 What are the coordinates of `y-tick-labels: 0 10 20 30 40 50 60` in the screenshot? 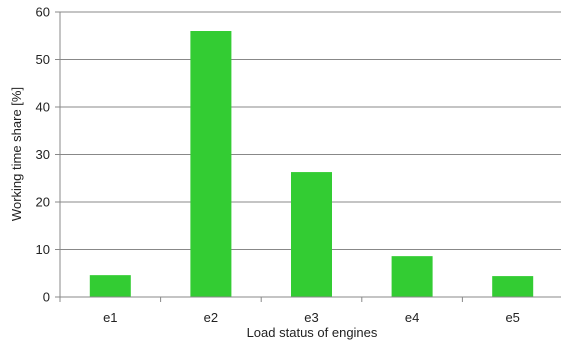 It's located at (43, 155).